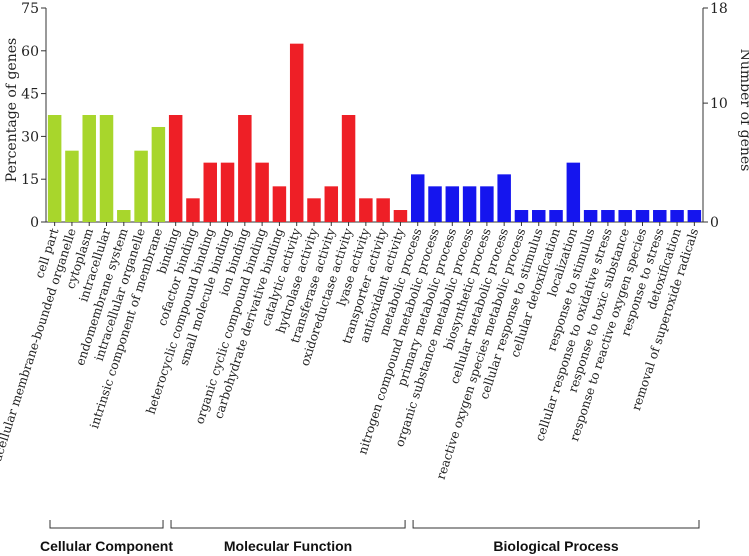  What do you see at coordinates (555, 546) in the screenshot?
I see `group-label: Biological Process` at bounding box center [555, 546].